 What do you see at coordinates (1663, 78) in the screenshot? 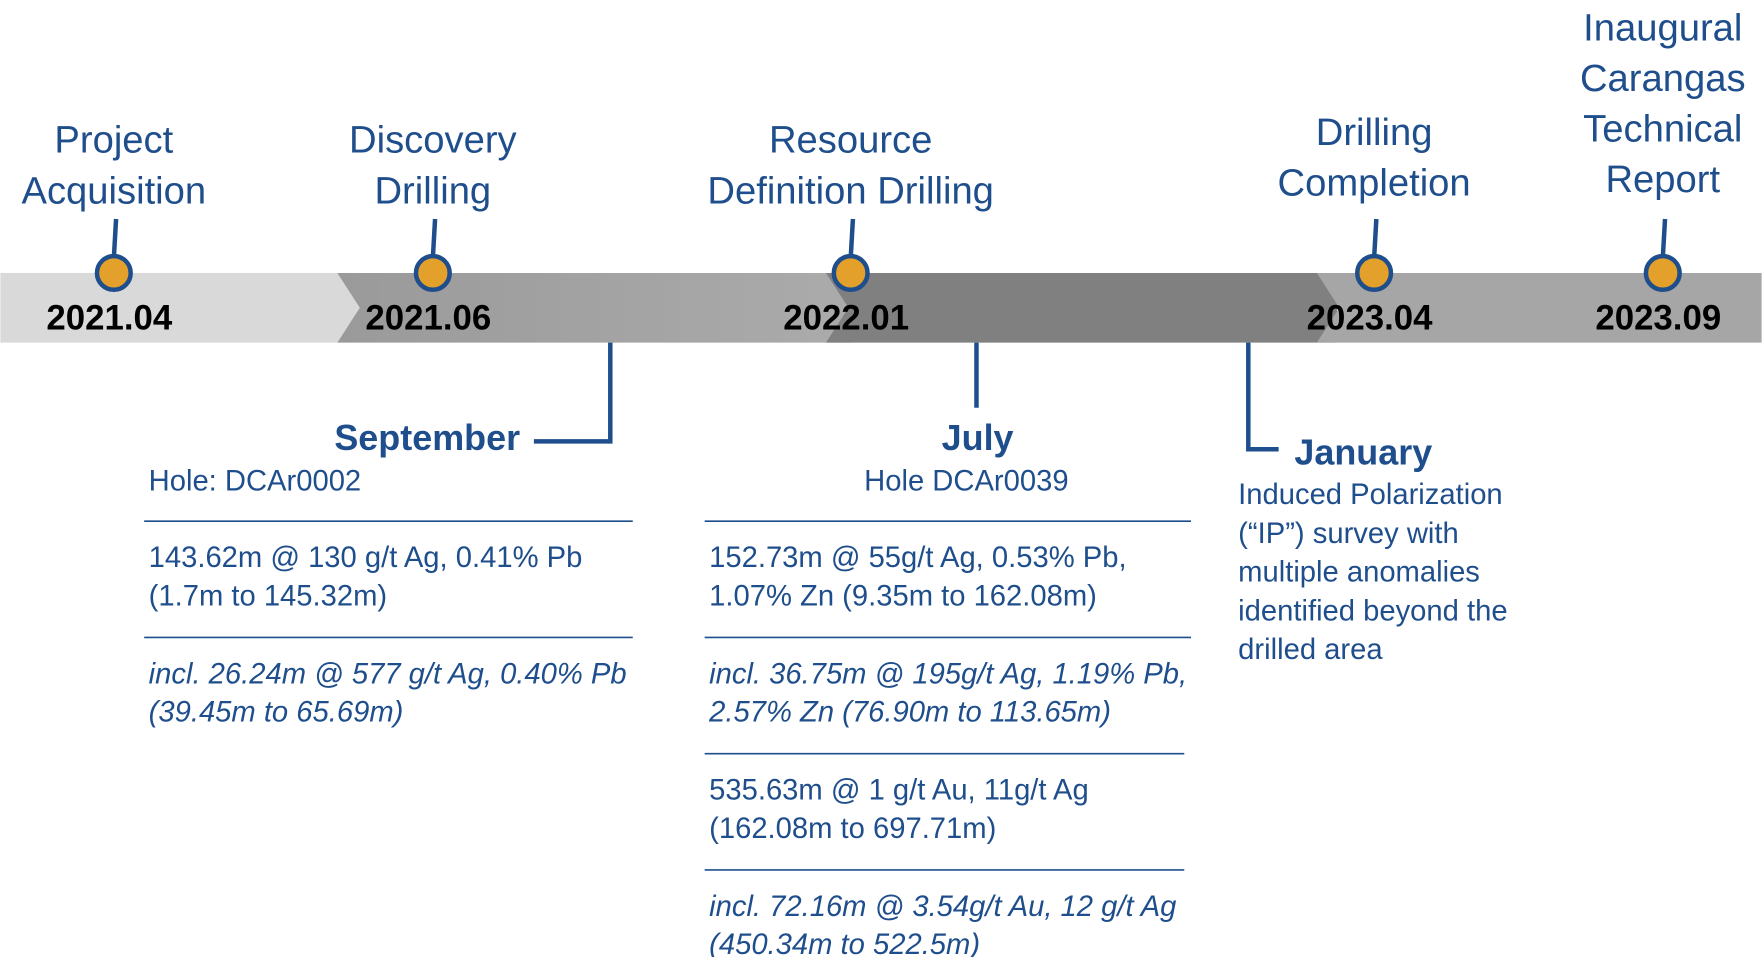
I see `milestone-label: Carangas` at bounding box center [1663, 78].